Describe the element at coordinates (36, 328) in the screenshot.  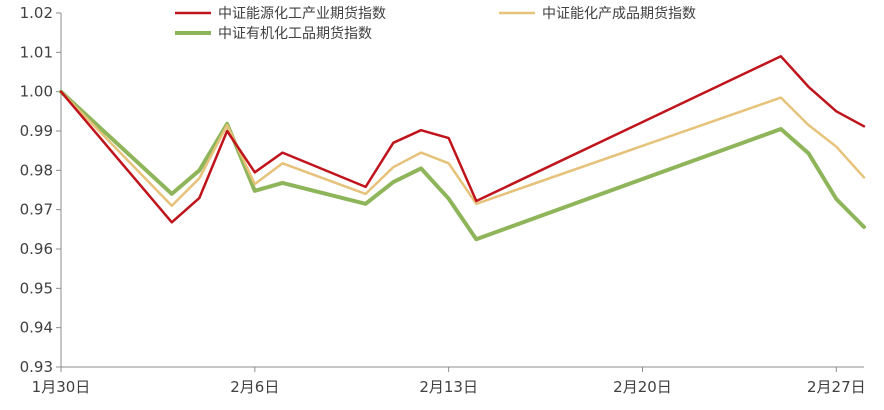
I see `y-tick-label: 0.94` at that location.